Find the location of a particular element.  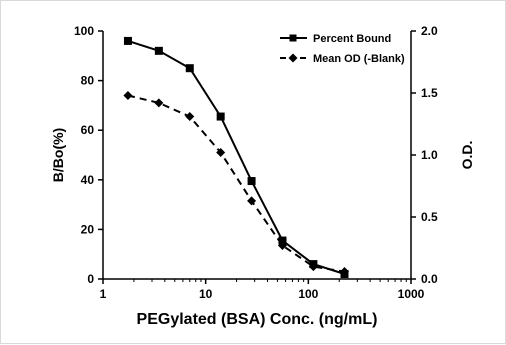

legend: Percent Bound Mean OD (-Blank) is located at coordinates (342, 49).